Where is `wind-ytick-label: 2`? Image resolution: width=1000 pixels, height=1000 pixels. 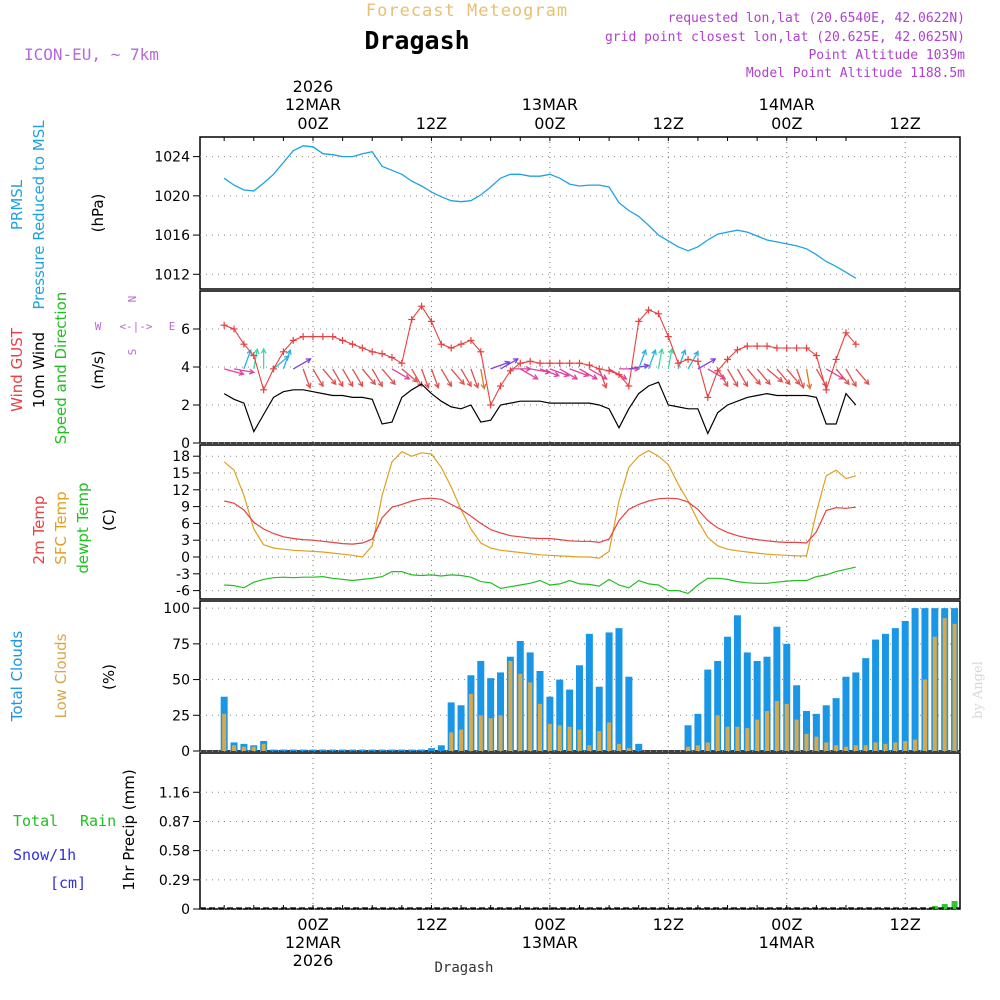
wind-ytick-label: 2 is located at coordinates (185, 406).